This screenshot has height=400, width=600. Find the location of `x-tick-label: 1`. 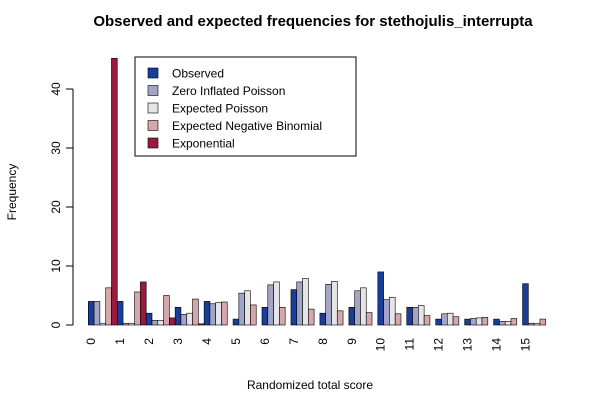

x-tick-label: 1 is located at coordinates (120, 341).